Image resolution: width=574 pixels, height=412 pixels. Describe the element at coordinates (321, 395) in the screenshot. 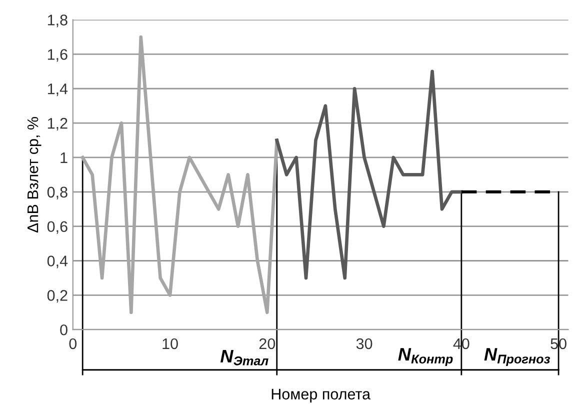

I see `x-axis-title: Номер полета` at that location.